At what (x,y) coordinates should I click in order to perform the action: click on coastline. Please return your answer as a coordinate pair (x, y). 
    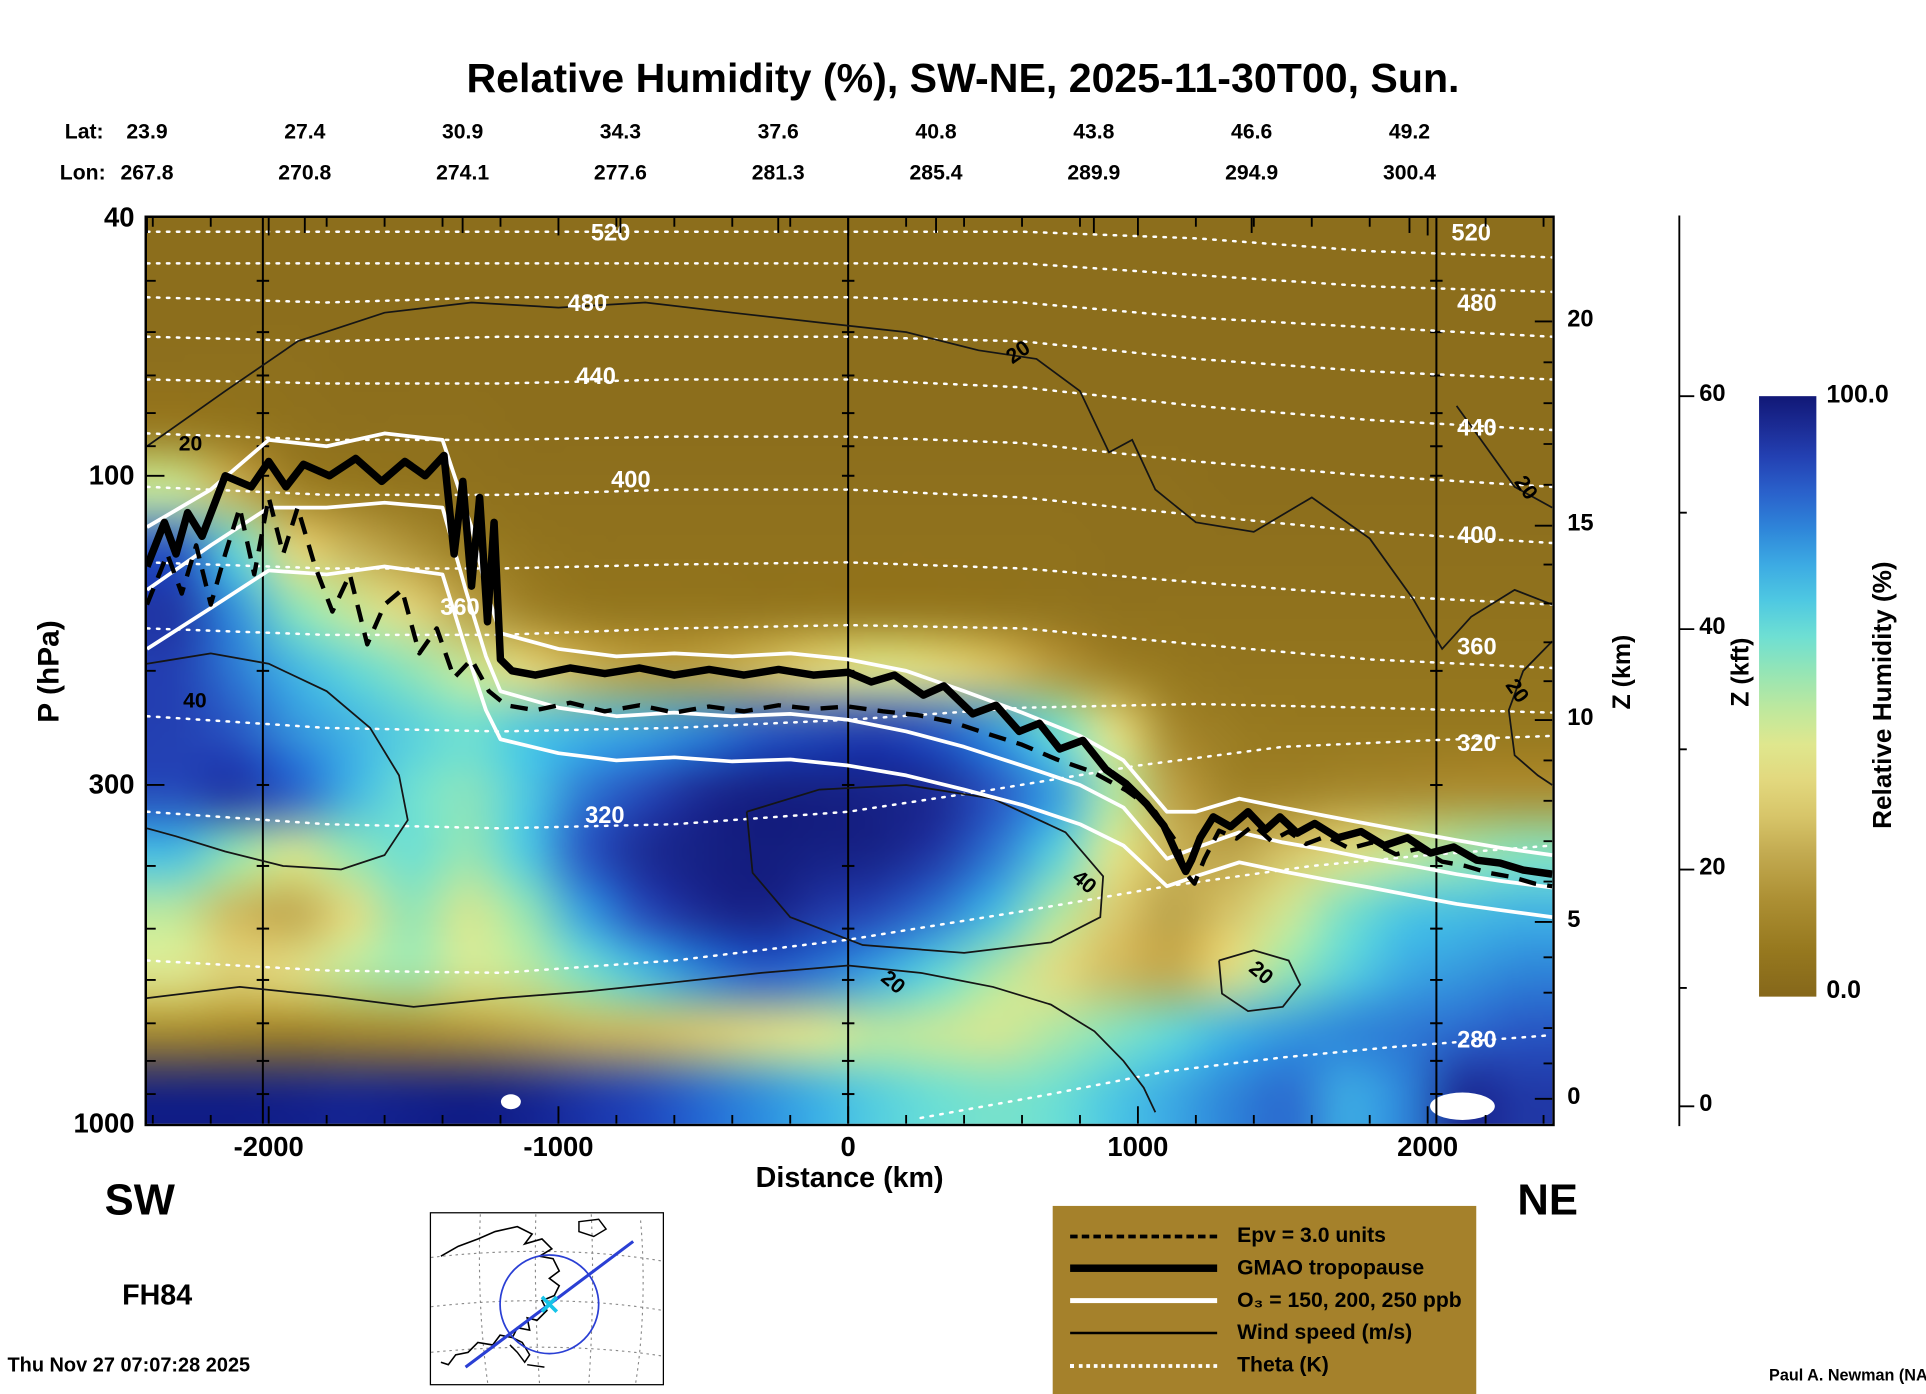
    Looking at the image, I should click on (500, 1295).